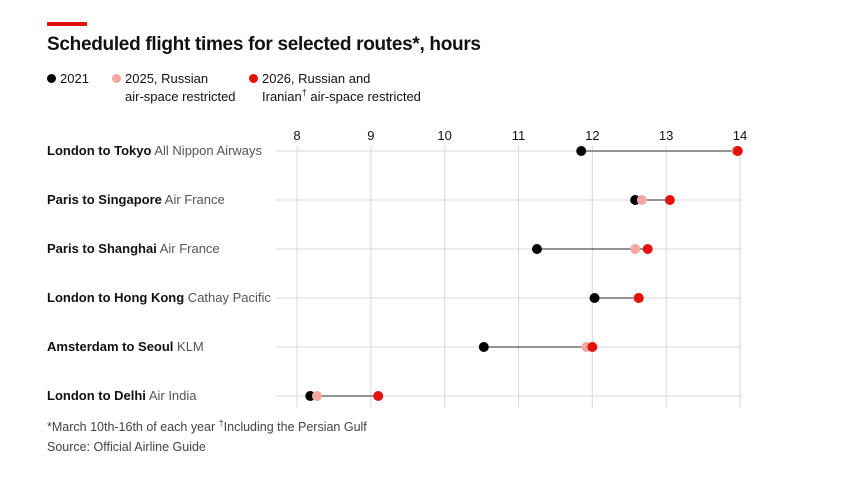  What do you see at coordinates (363, 96) in the screenshot?
I see `legend-2026-airspace: air-space restricted` at bounding box center [363, 96].